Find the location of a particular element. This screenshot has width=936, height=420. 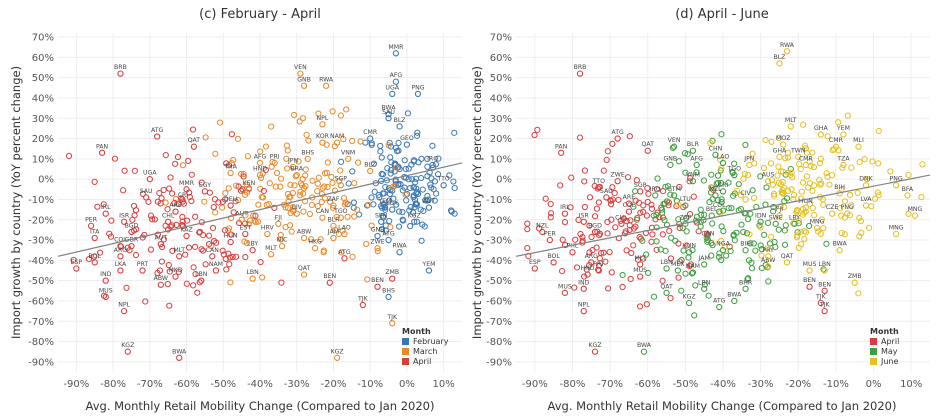

point-label: PNG is located at coordinates (417, 87).